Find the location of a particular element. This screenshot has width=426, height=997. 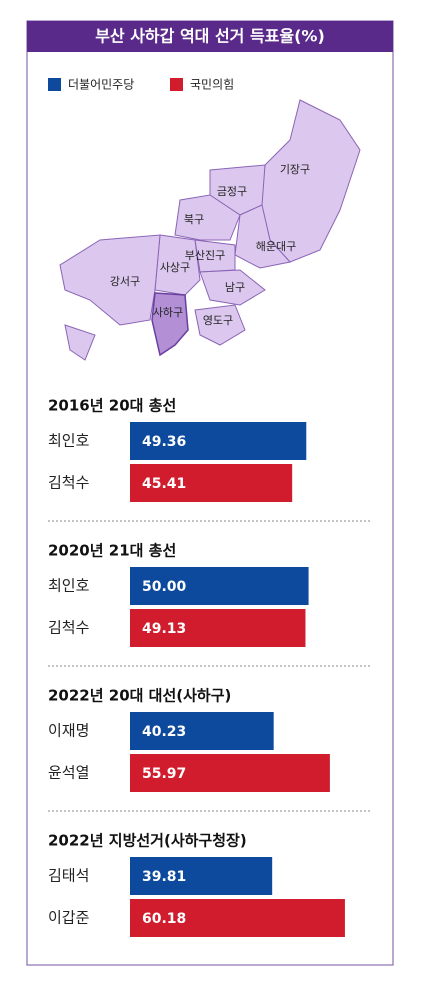

title-bar is located at coordinates (210, 36).